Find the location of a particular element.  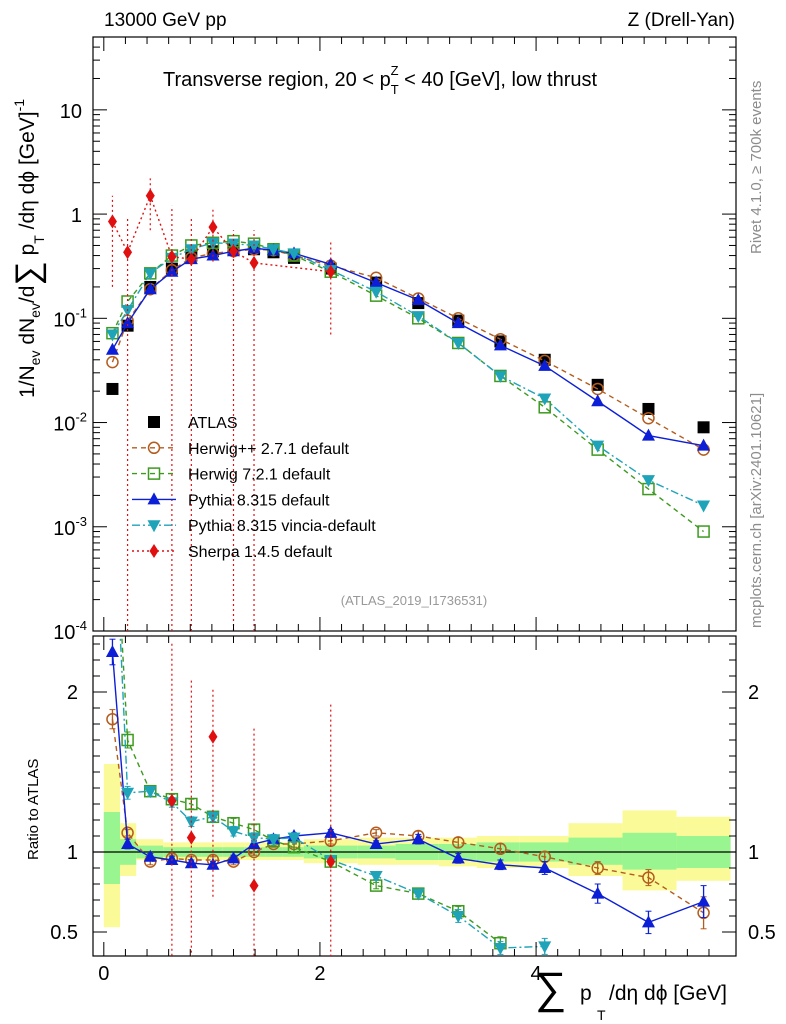

y-tick-label: 10⁻² is located at coordinates (70, 423).